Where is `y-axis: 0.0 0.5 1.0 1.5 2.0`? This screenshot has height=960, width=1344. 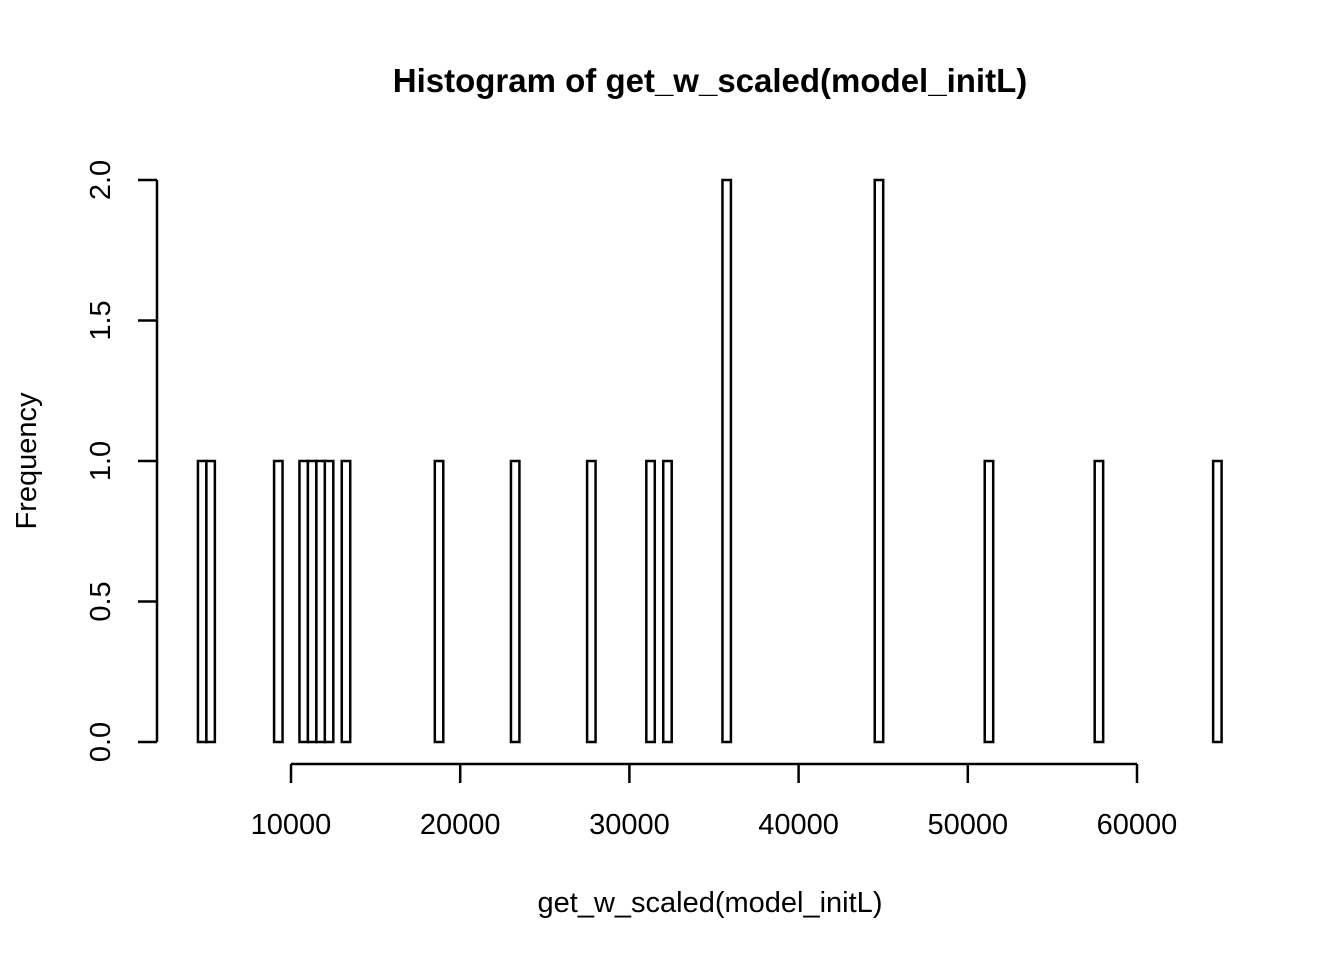
y-axis: 0.0 0.5 1.0 1.5 2.0 is located at coordinates (122, 461).